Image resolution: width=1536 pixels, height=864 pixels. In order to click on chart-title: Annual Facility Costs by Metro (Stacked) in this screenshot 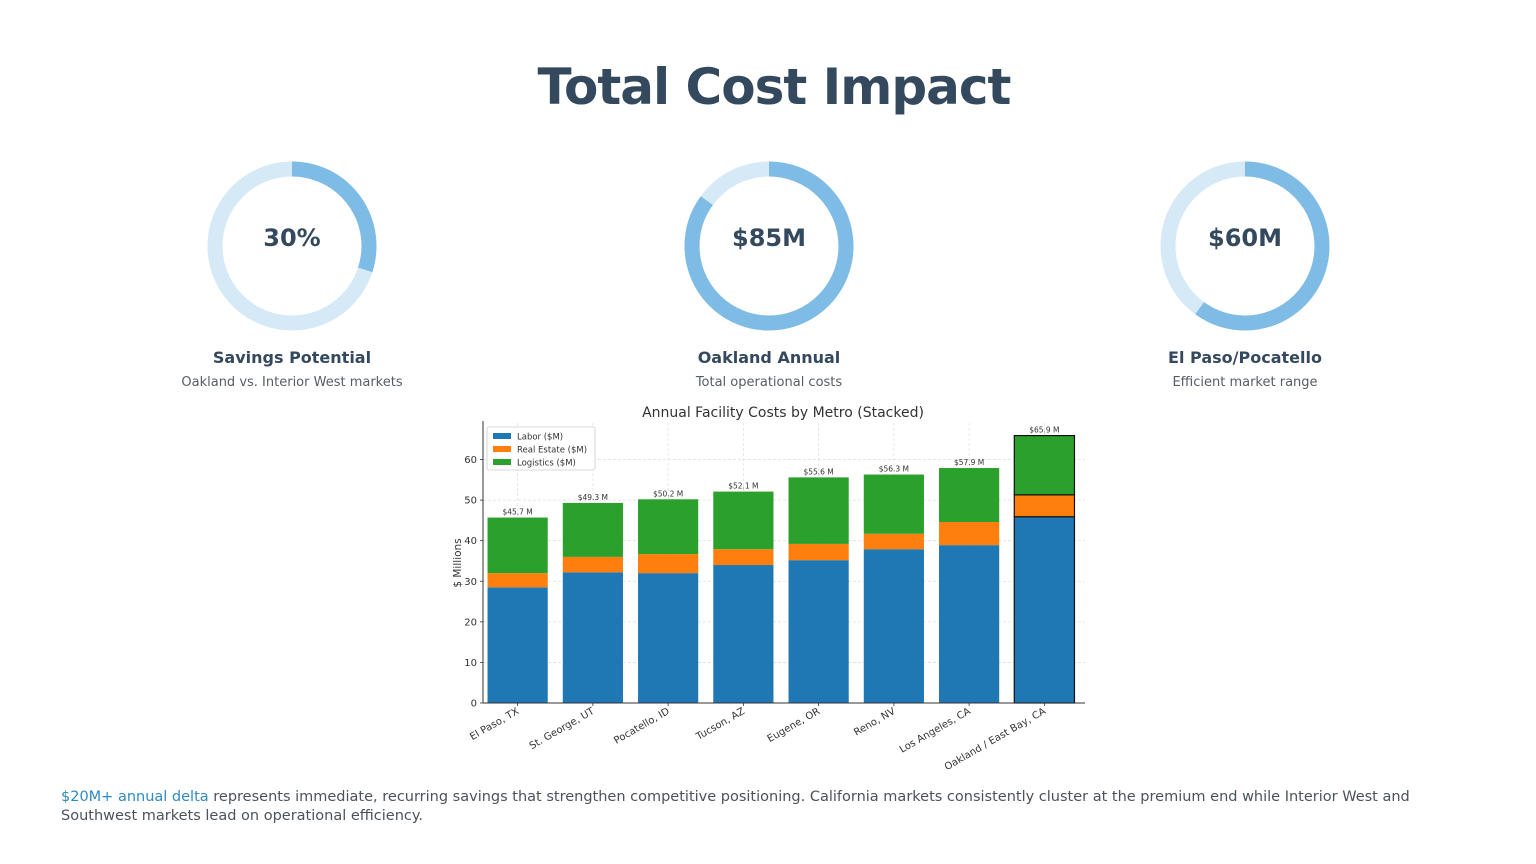, I will do `click(783, 413)`.